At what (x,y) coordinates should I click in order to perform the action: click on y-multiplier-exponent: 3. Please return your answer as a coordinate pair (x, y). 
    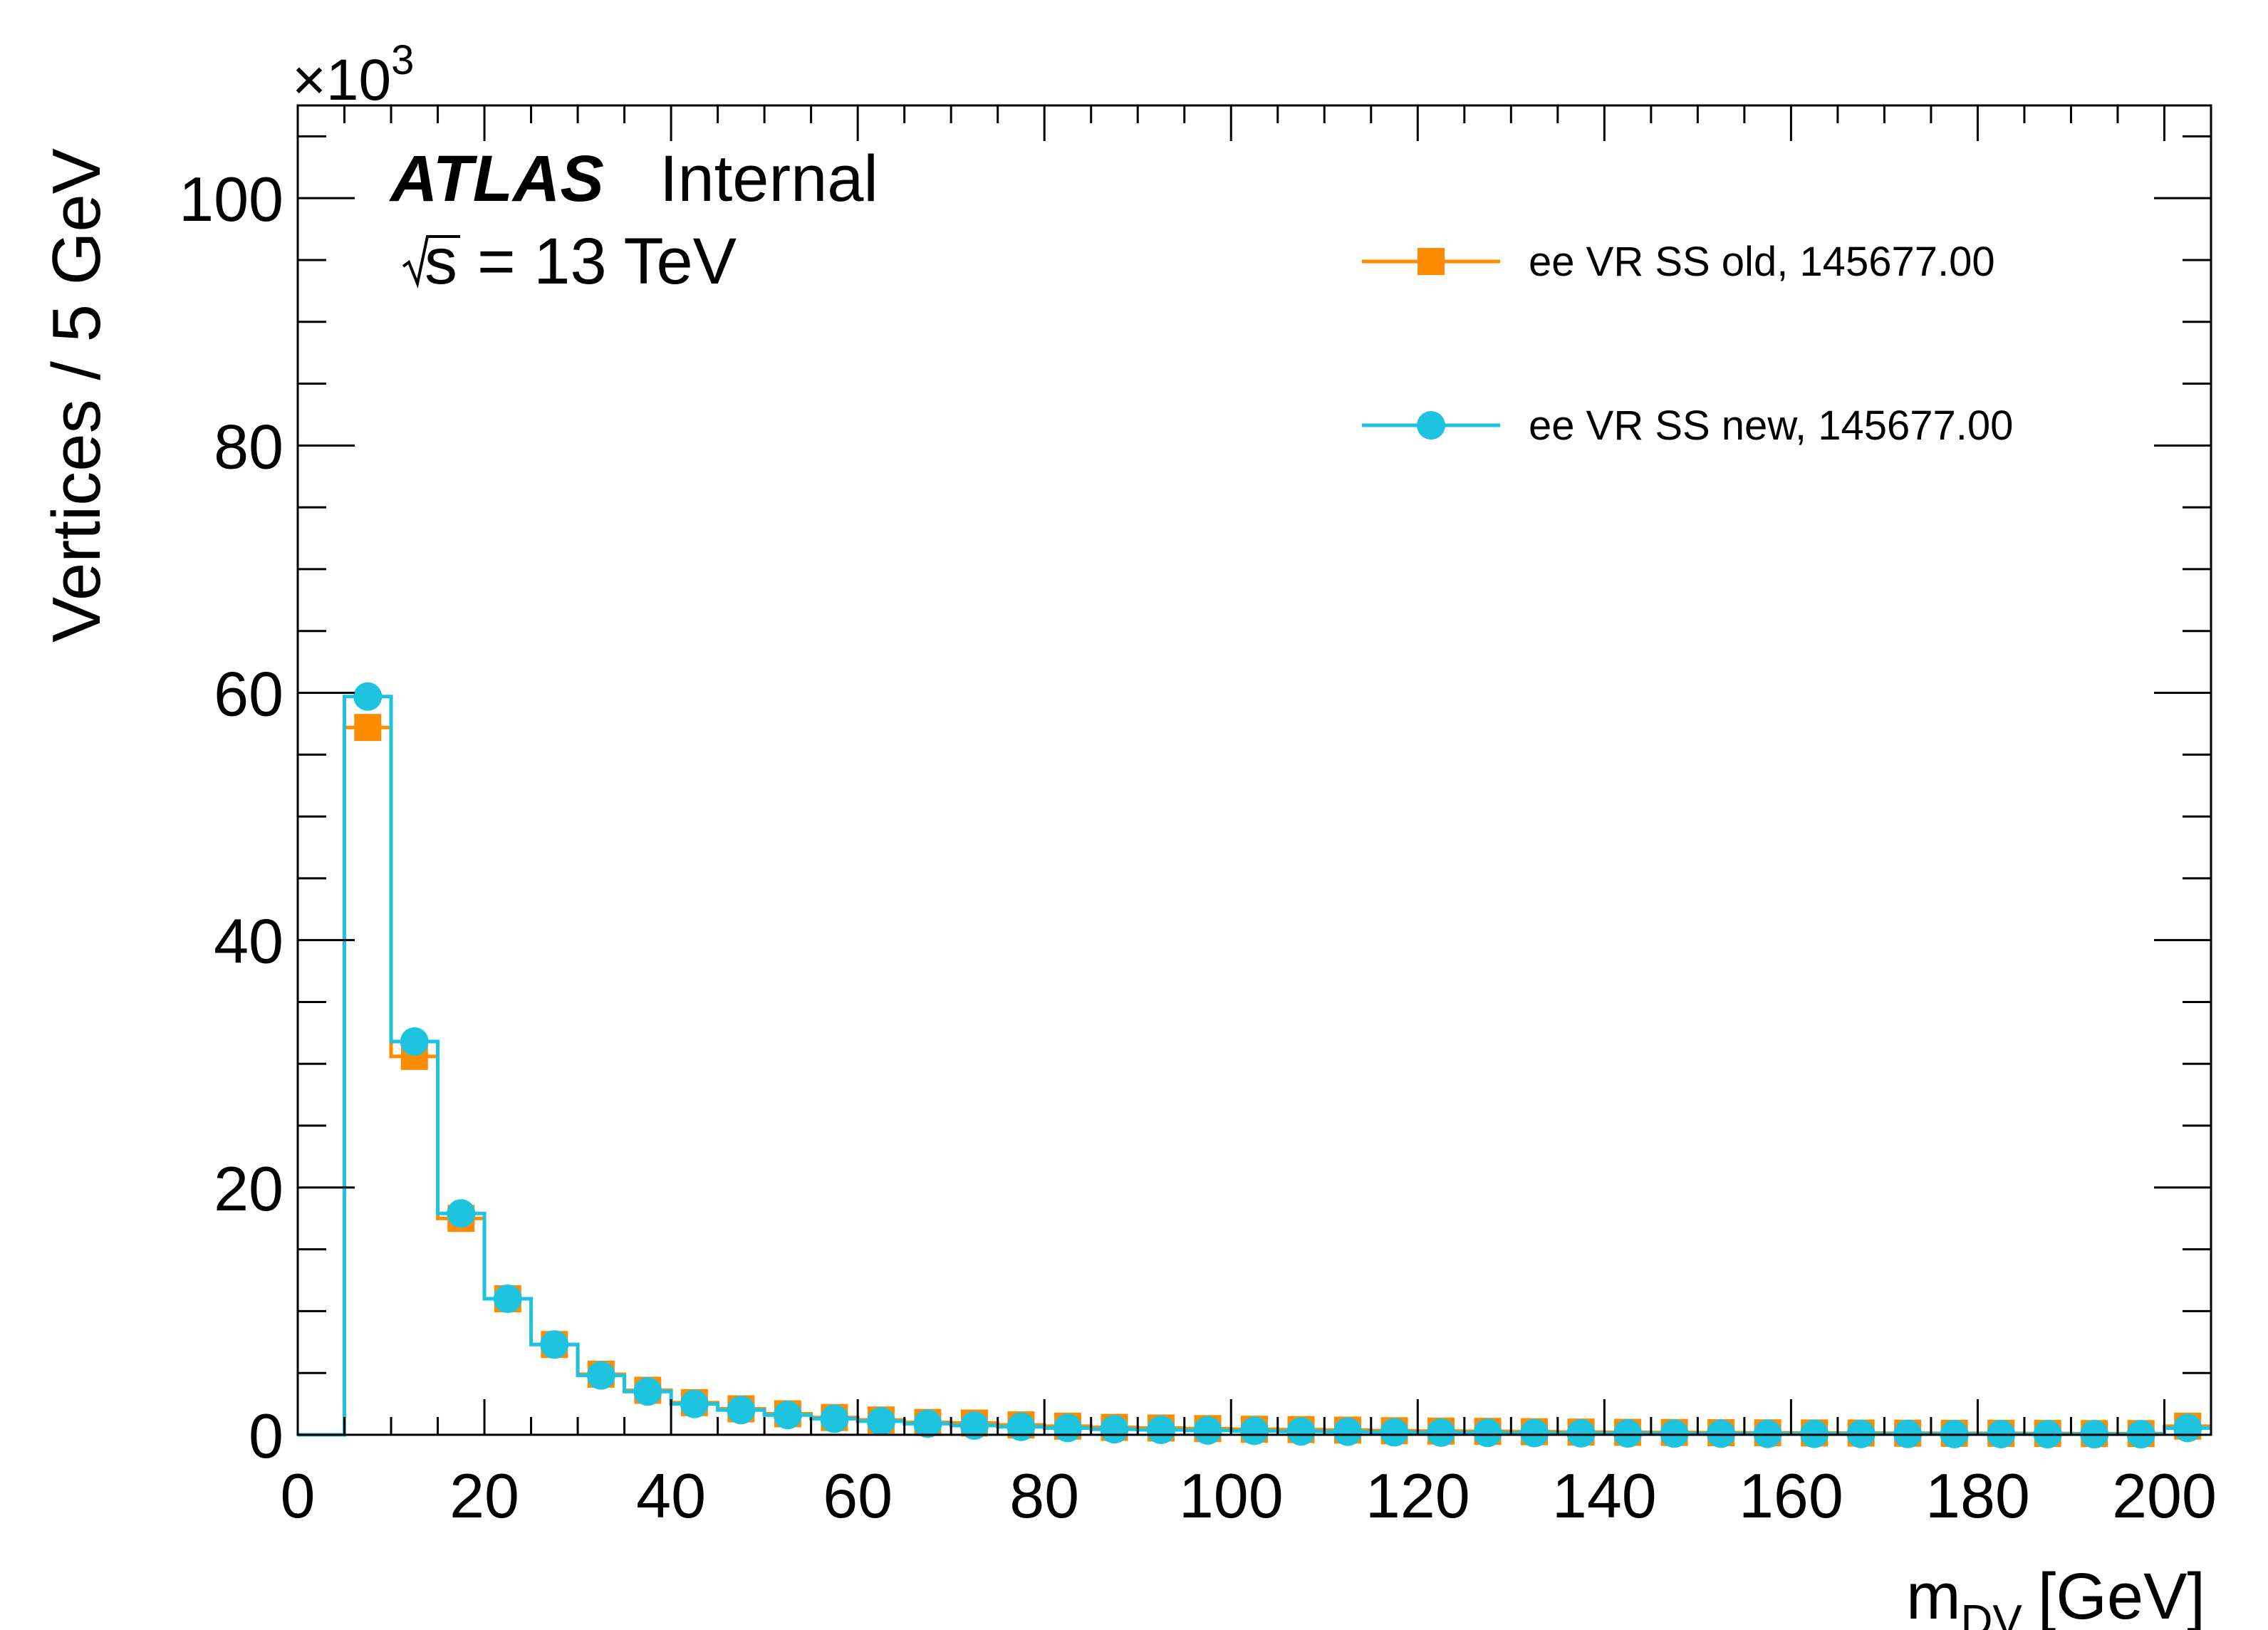
    Looking at the image, I should click on (402, 60).